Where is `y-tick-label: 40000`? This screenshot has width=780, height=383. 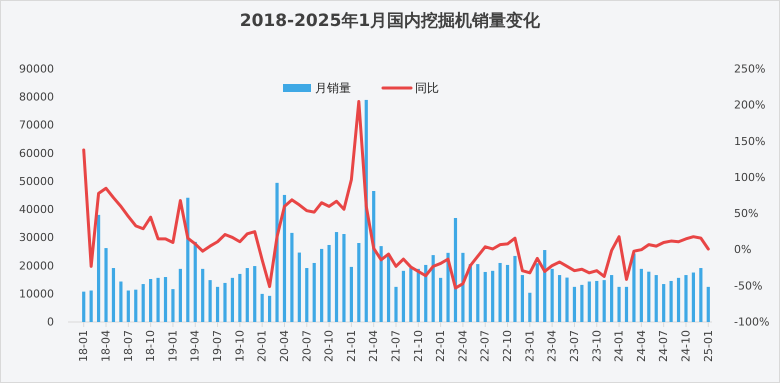
y-tick-label: 40000 is located at coordinates (36, 209).